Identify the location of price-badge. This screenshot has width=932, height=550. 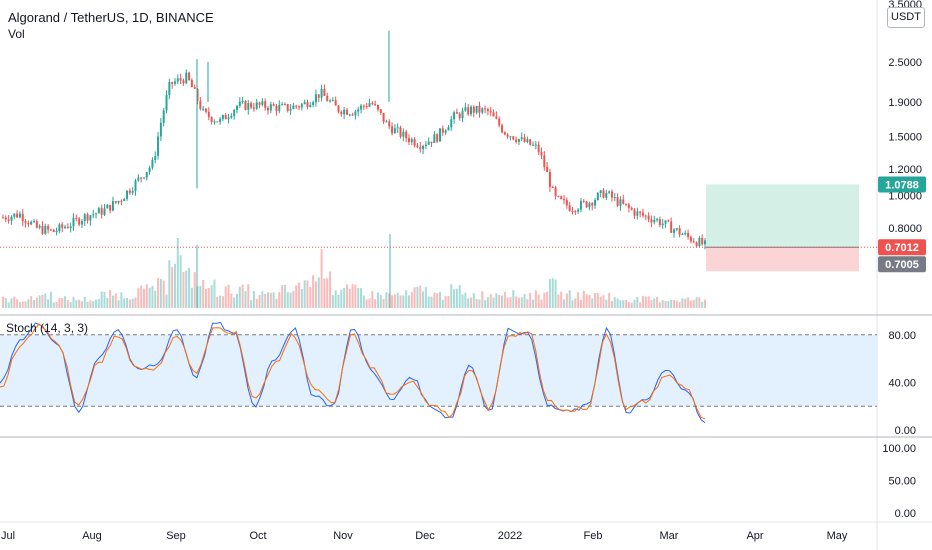
(902, 247).